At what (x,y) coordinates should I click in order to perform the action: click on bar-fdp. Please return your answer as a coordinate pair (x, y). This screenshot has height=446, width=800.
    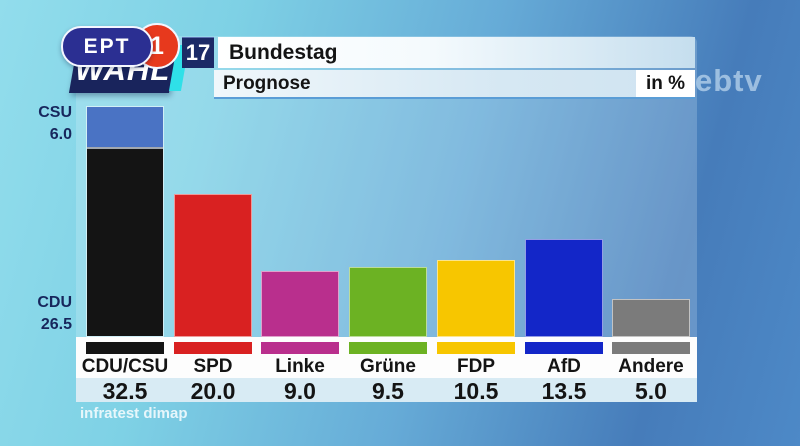
    Looking at the image, I should click on (476, 298).